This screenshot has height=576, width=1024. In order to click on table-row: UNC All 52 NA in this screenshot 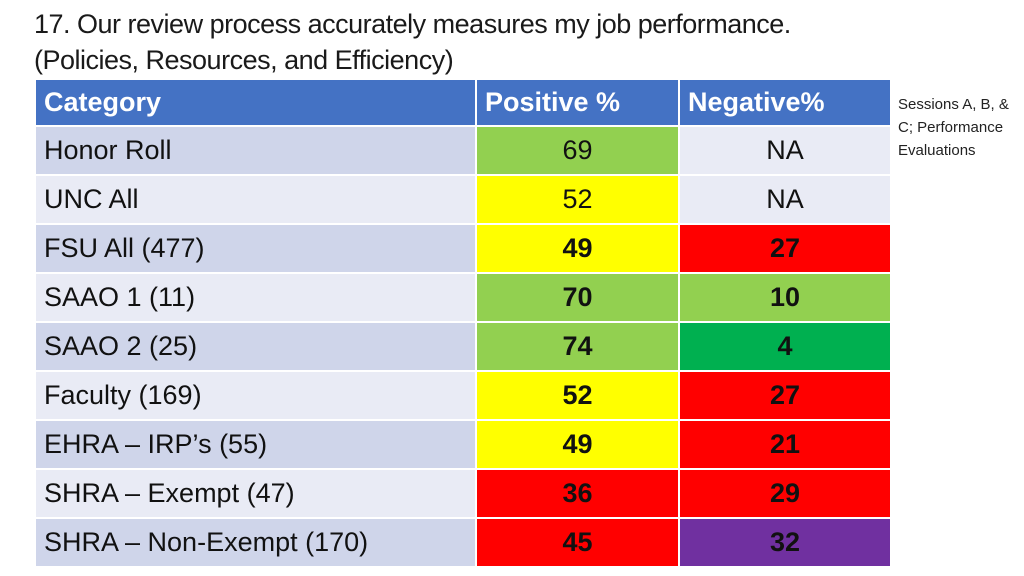, I will do `click(463, 199)`.